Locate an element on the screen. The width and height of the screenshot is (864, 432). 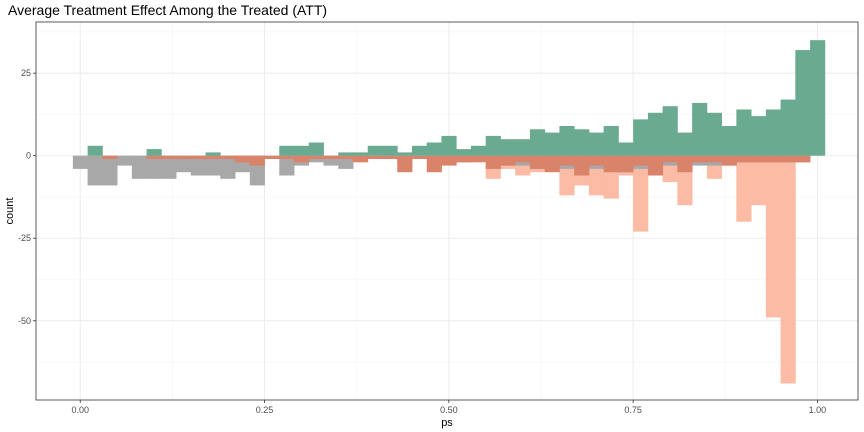
y-tick-label: 0 is located at coordinates (28, 156).